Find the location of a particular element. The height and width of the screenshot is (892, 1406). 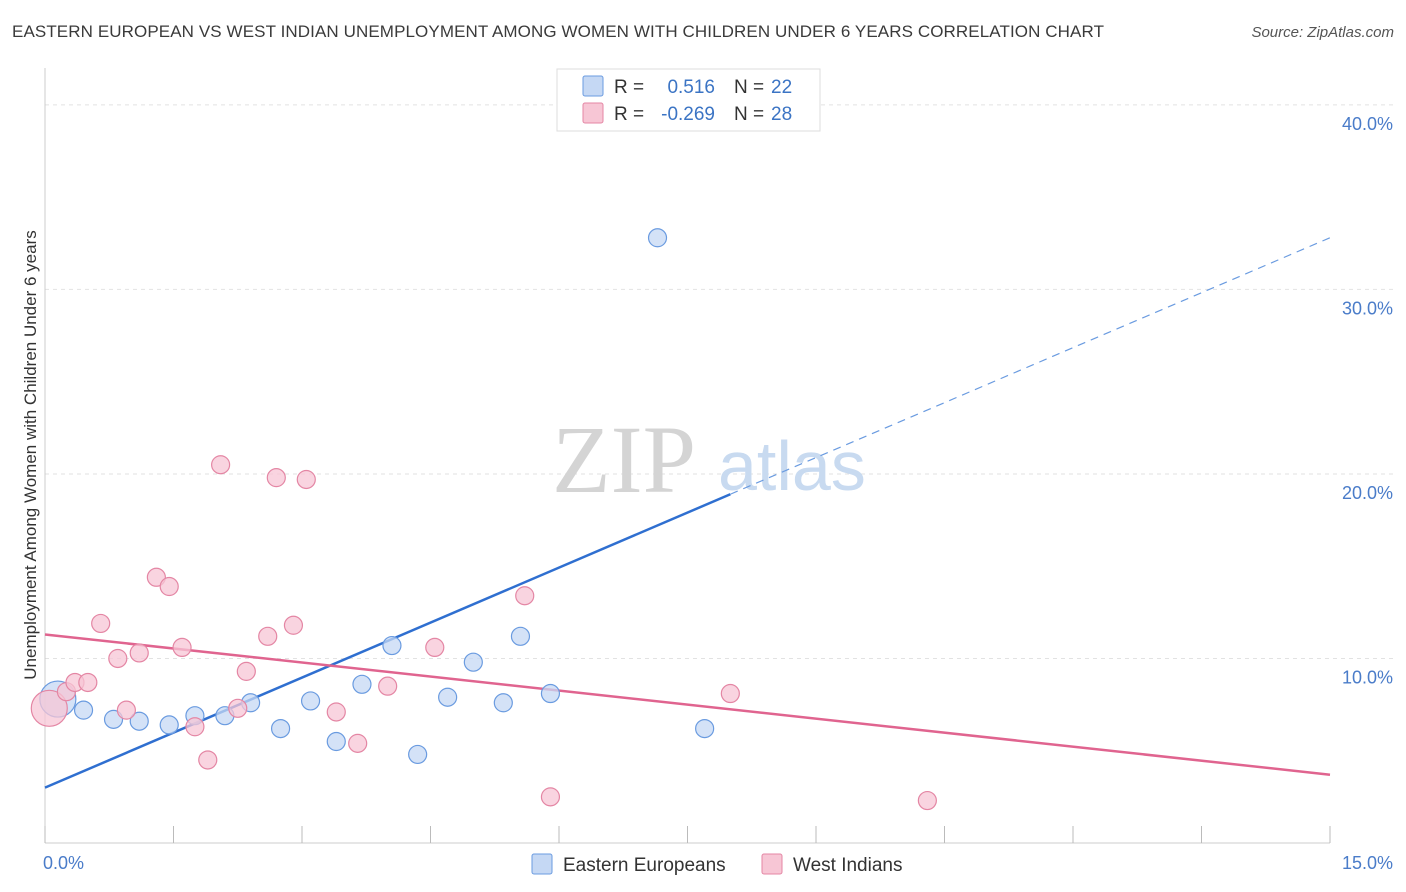

watermark-zip: ZIP is located at coordinates (624, 459).